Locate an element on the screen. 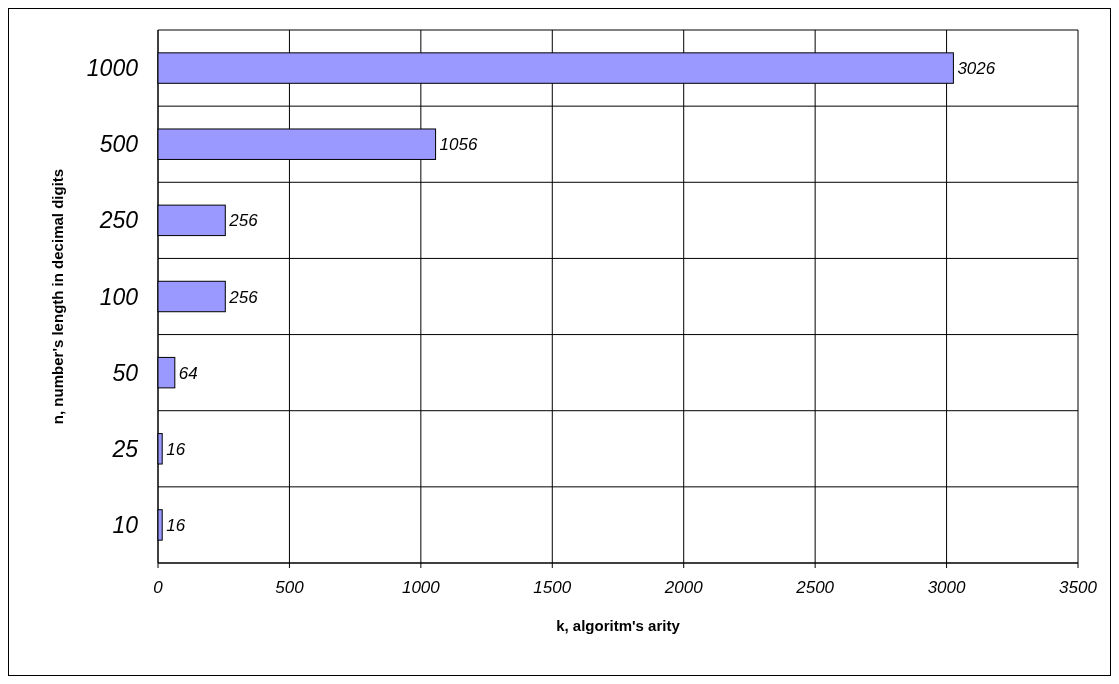 The image size is (1119, 684). y-tick-label: 50 is located at coordinates (125, 372).